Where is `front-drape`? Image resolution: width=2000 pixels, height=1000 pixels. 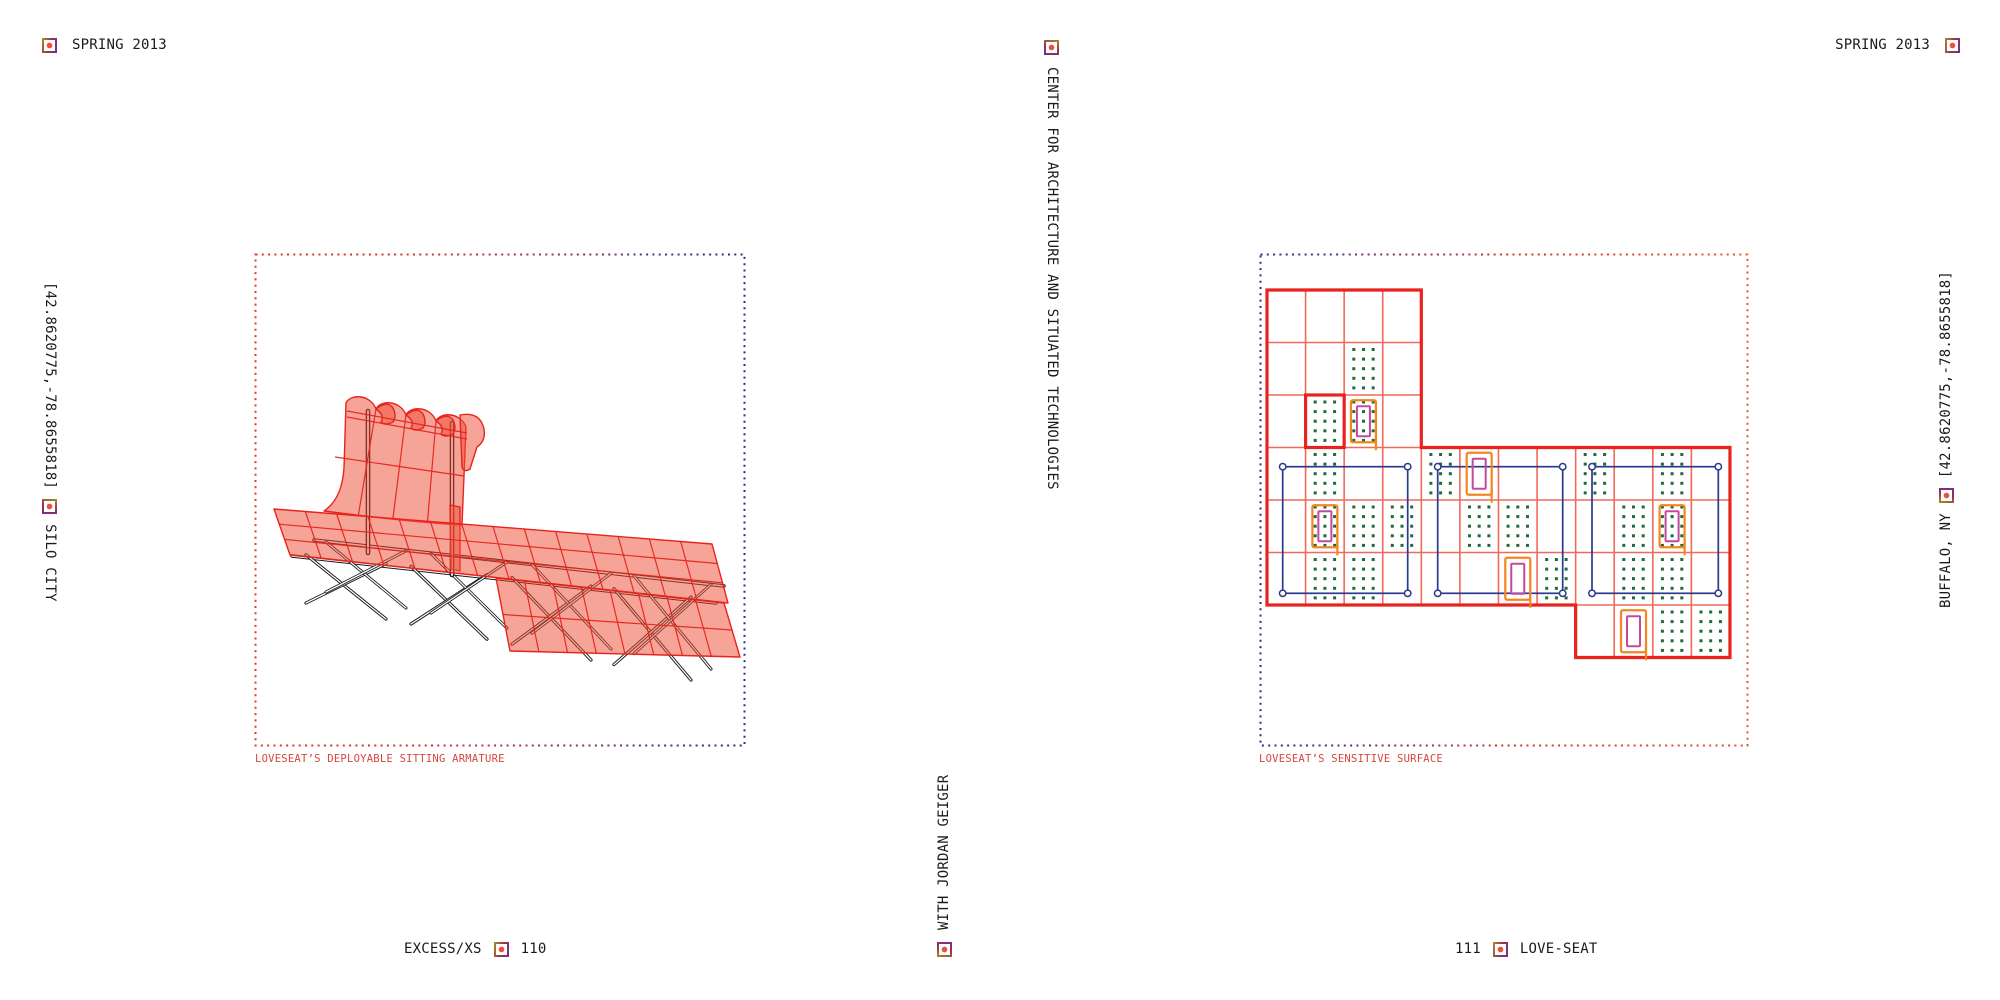 front-drape is located at coordinates (618, 617).